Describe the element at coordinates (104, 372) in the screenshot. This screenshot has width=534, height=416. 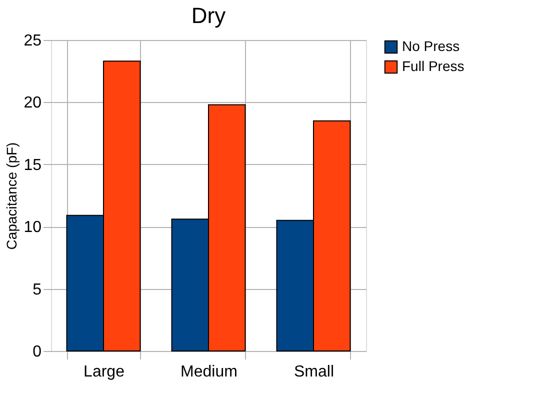
I see `x-tick-label: Large` at that location.